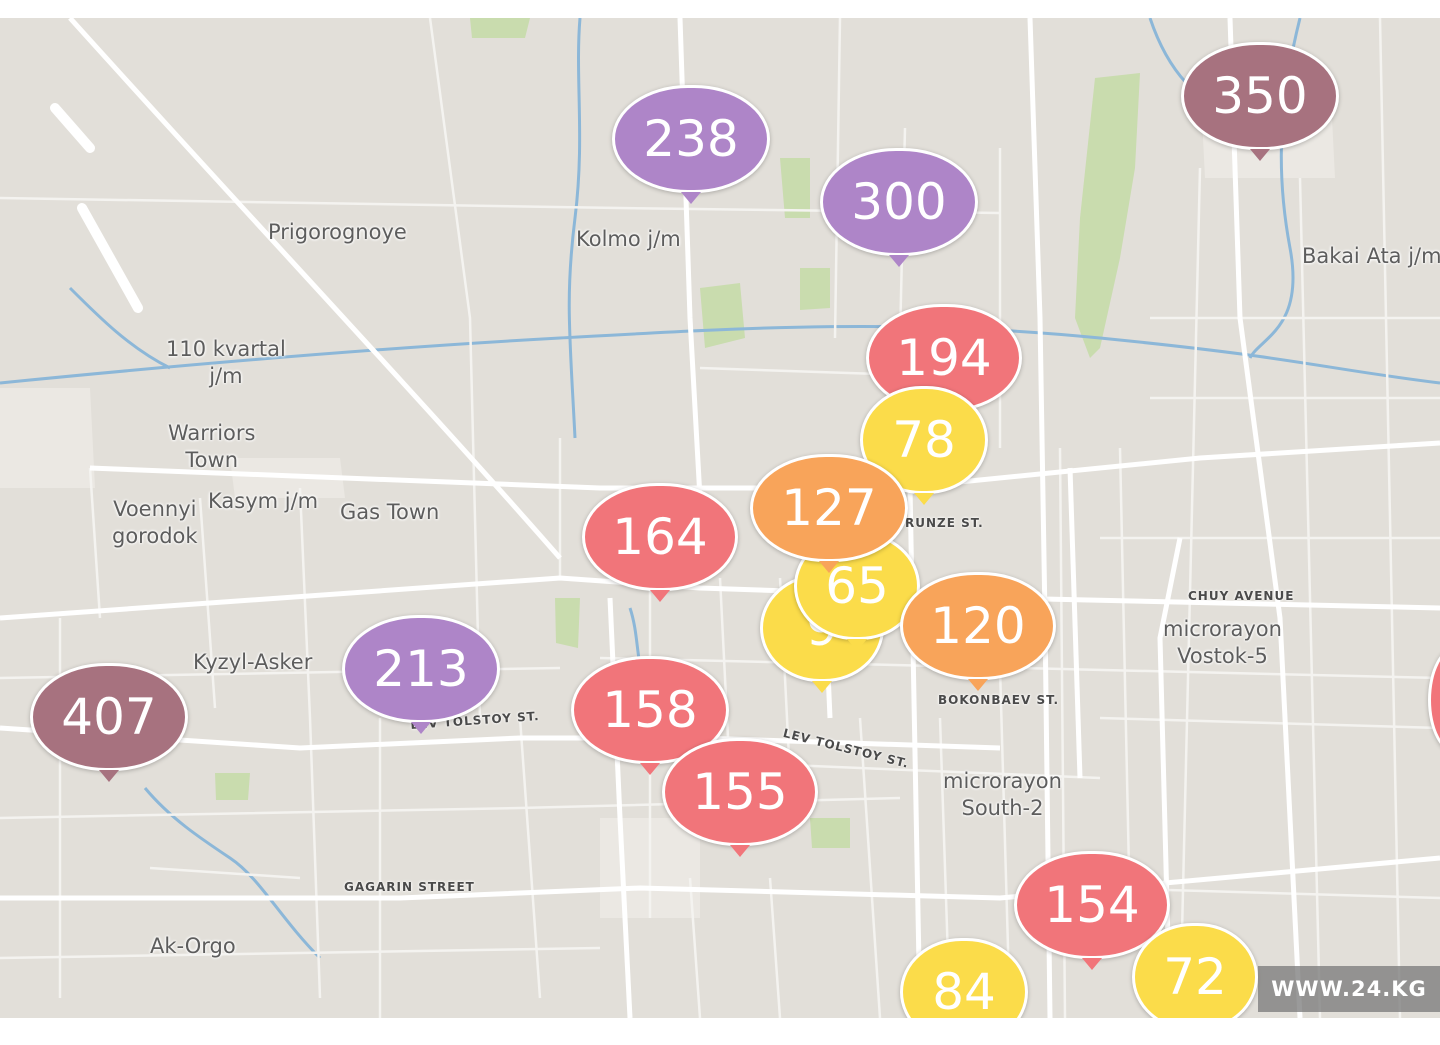  Describe the element at coordinates (691, 139) in the screenshot. I see `aqi-value: 238` at that location.